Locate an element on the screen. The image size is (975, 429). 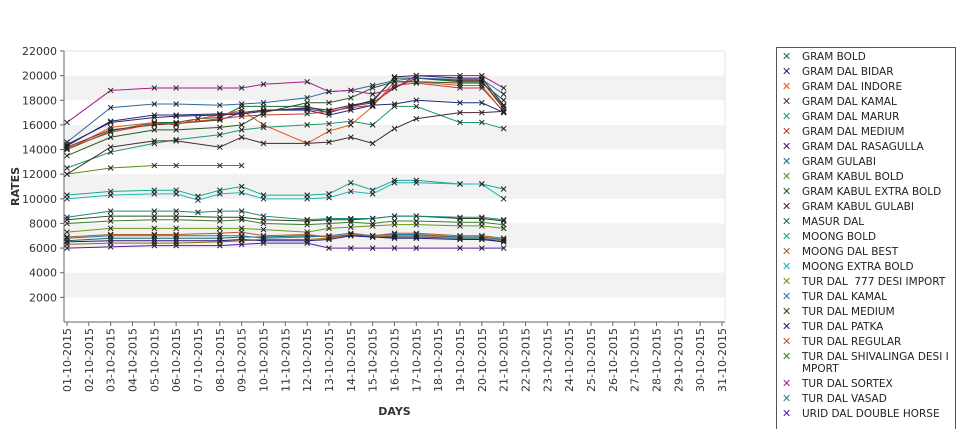
legend-item: ✕ TUR DAL KAMAL is located at coordinates (866, 297).